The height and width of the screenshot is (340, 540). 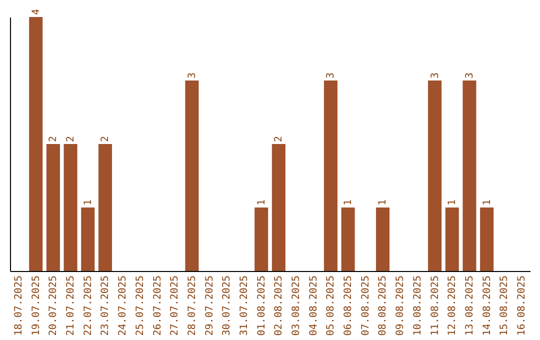 I want to click on x-tick-label: 18.07.2025, so click(x=19, y=306).